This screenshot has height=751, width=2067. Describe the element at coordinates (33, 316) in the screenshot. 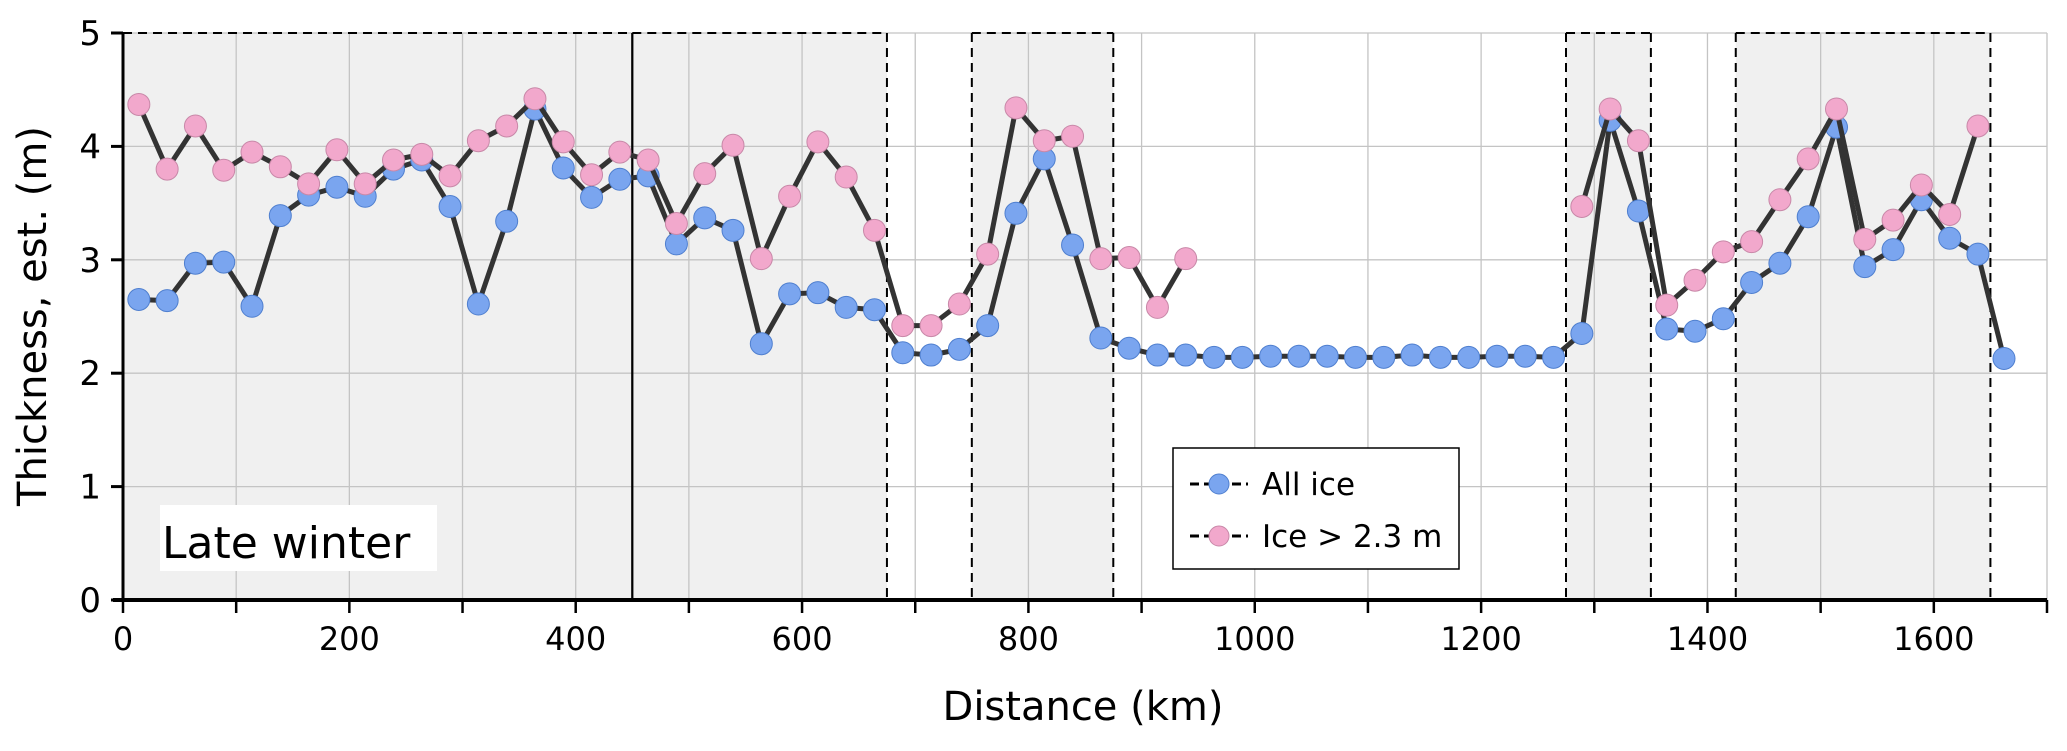

I see `y-axis-title: Thickness, est. (m)` at that location.